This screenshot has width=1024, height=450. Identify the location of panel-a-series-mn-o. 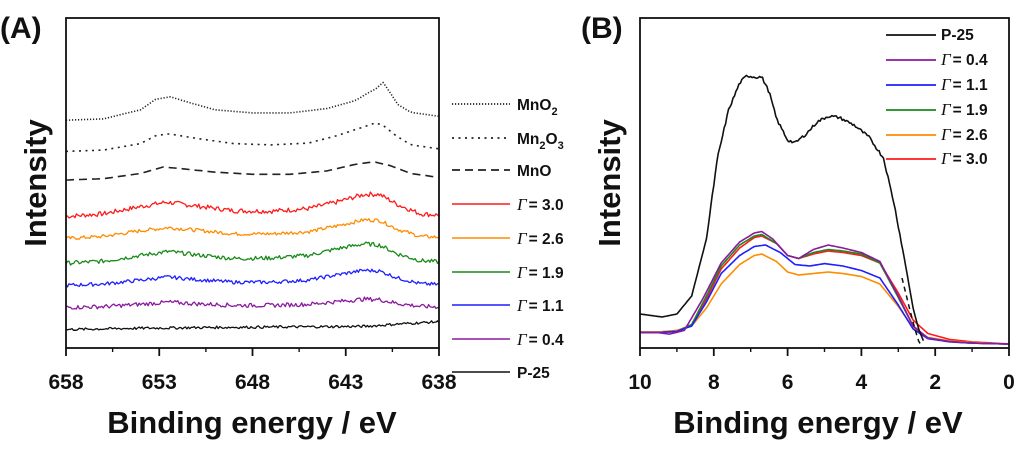
(252, 137).